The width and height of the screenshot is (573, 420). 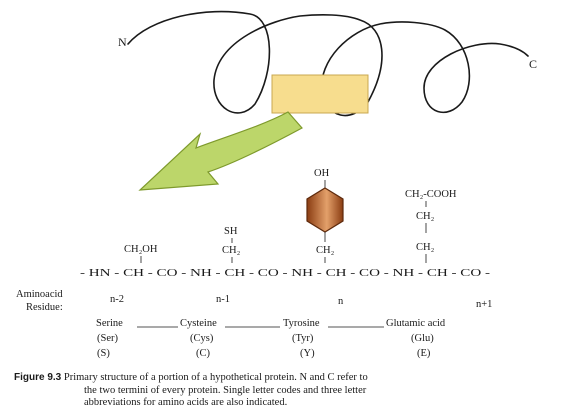 What do you see at coordinates (484, 304) in the screenshot?
I see `residue-position: n+1` at bounding box center [484, 304].